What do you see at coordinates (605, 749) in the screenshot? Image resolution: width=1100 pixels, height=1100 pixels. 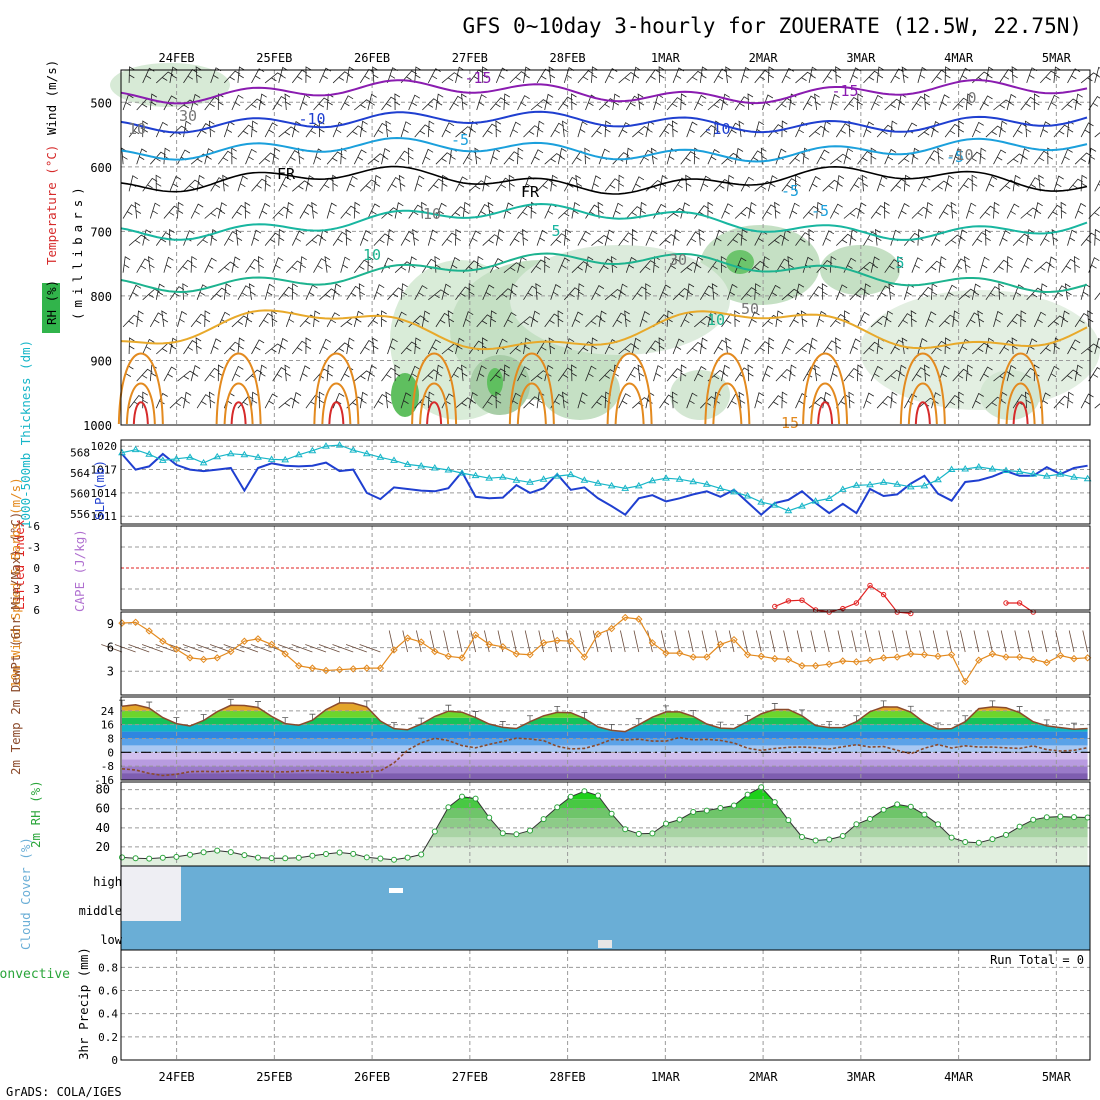 I see `temp-band` at bounding box center [605, 749].